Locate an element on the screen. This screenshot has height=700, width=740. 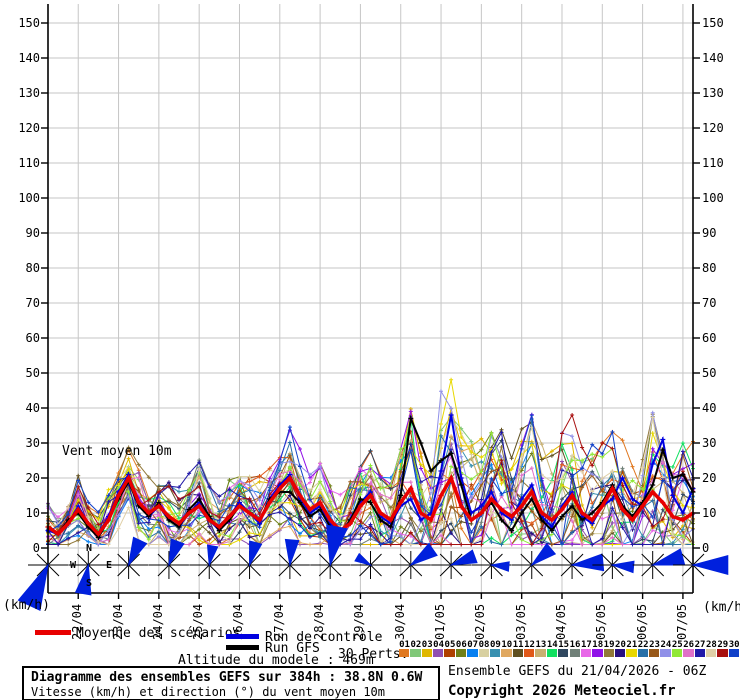
member-number-label: 23 is located at coordinates (654, 645).